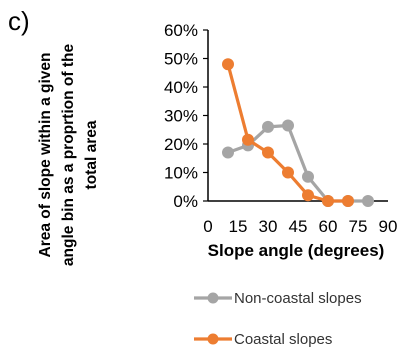  Describe the element at coordinates (207, 226) in the screenshot. I see `x-tick-label: 0` at that location.